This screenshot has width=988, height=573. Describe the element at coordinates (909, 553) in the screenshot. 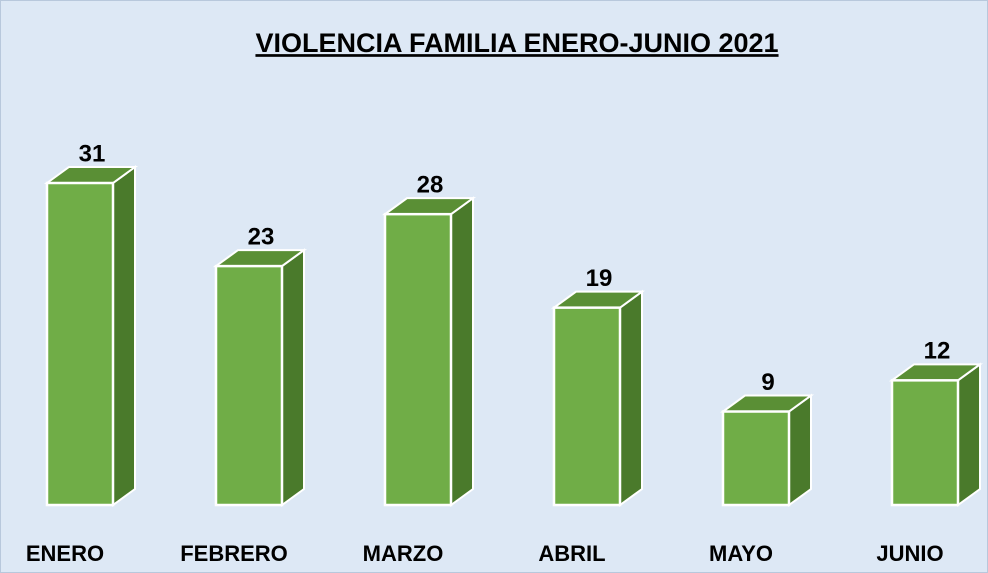

I see `x-tick-label: JUNIO` at that location.